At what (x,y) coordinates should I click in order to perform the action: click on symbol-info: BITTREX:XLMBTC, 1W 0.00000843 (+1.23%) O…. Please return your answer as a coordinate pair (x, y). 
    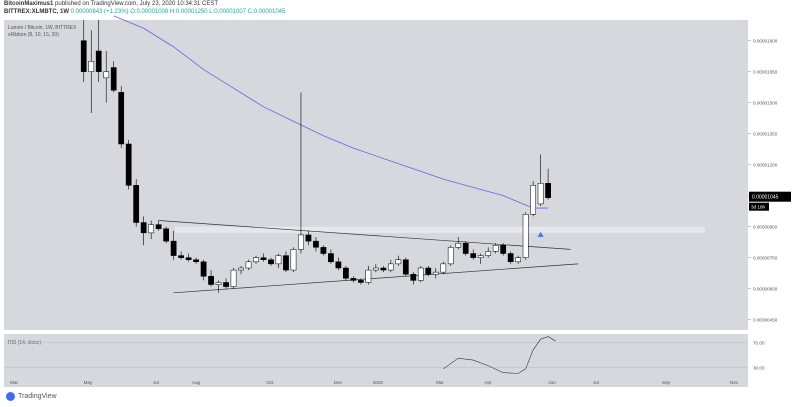
    Looking at the image, I should click on (144, 12).